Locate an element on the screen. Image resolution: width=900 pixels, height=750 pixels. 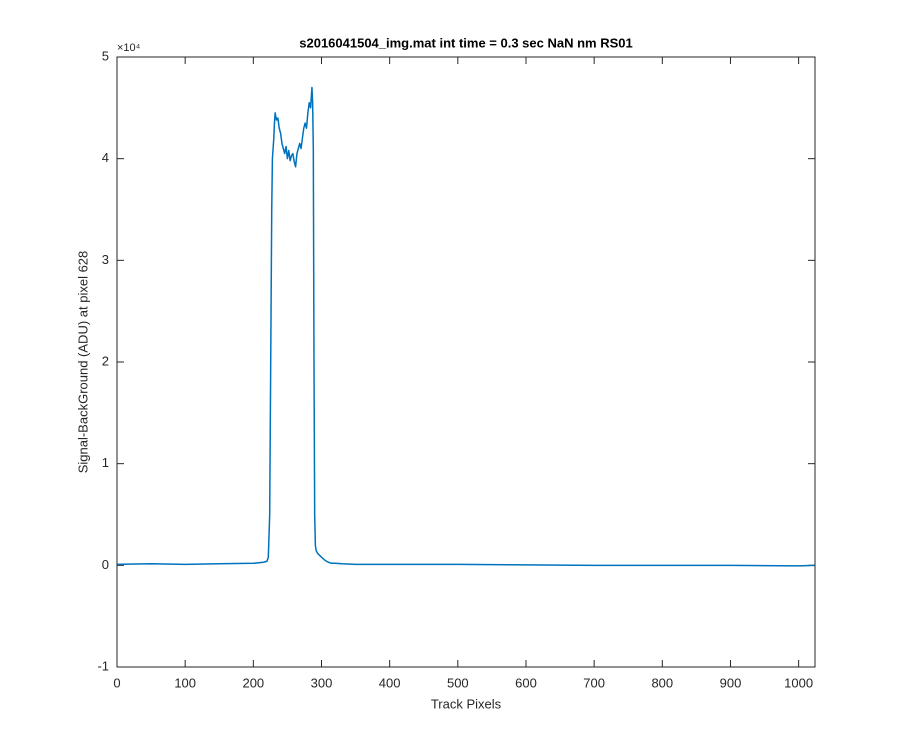
x-tick-label: 100 is located at coordinates (185, 682).